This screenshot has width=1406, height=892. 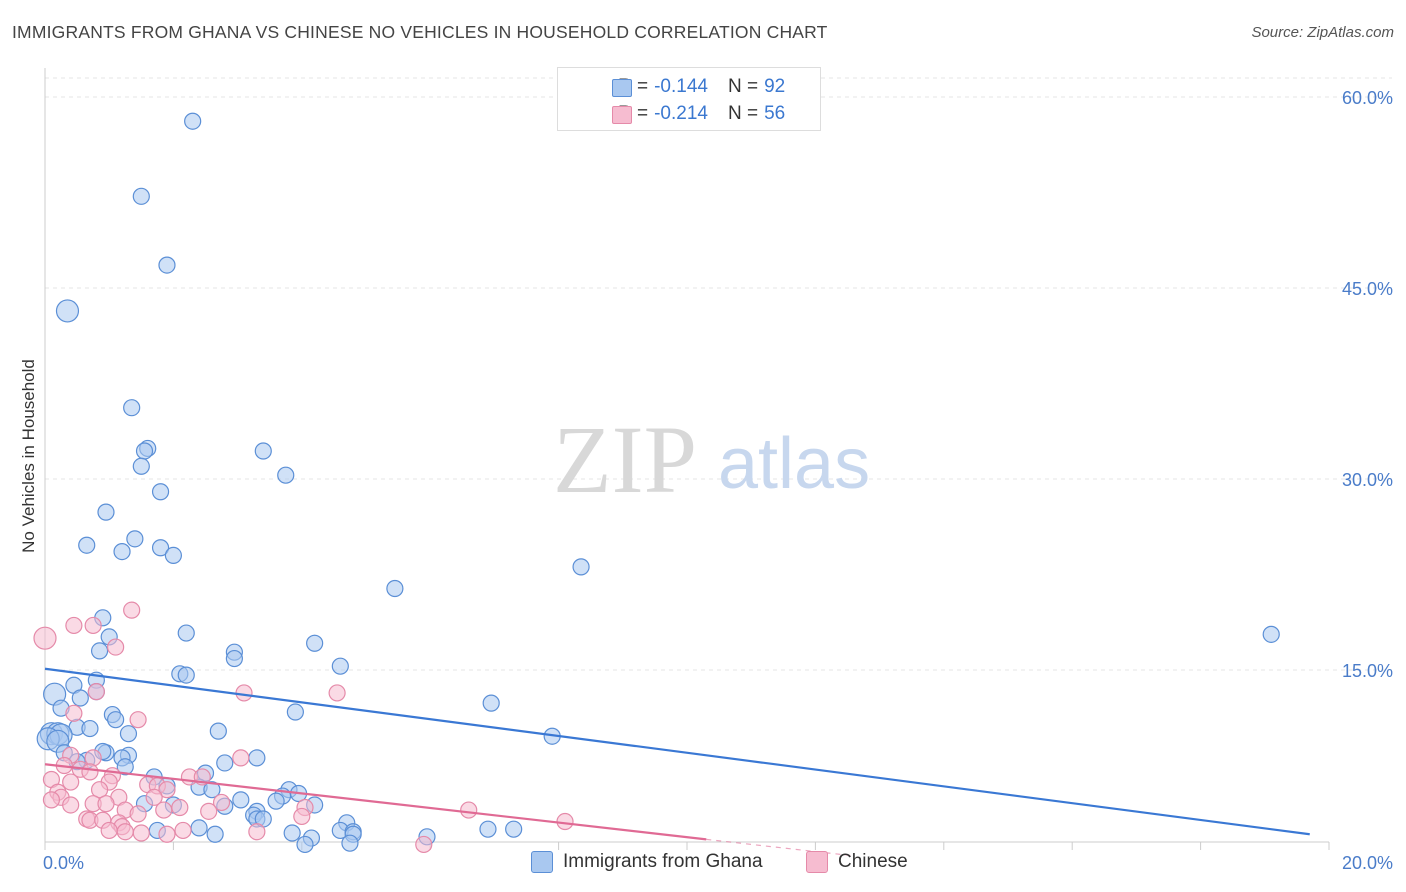 What do you see at coordinates (63, 863) in the screenshot?
I see `x-tick-label: 0.0%` at bounding box center [63, 863].